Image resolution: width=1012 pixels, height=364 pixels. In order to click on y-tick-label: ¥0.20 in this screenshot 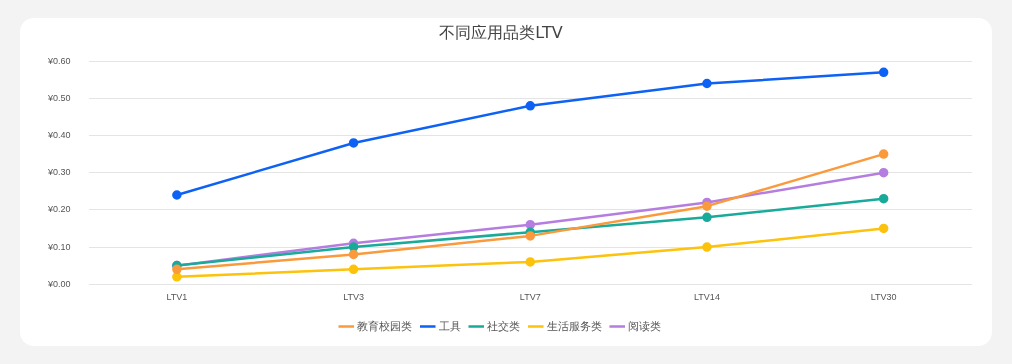, I will do `click(58, 209)`.